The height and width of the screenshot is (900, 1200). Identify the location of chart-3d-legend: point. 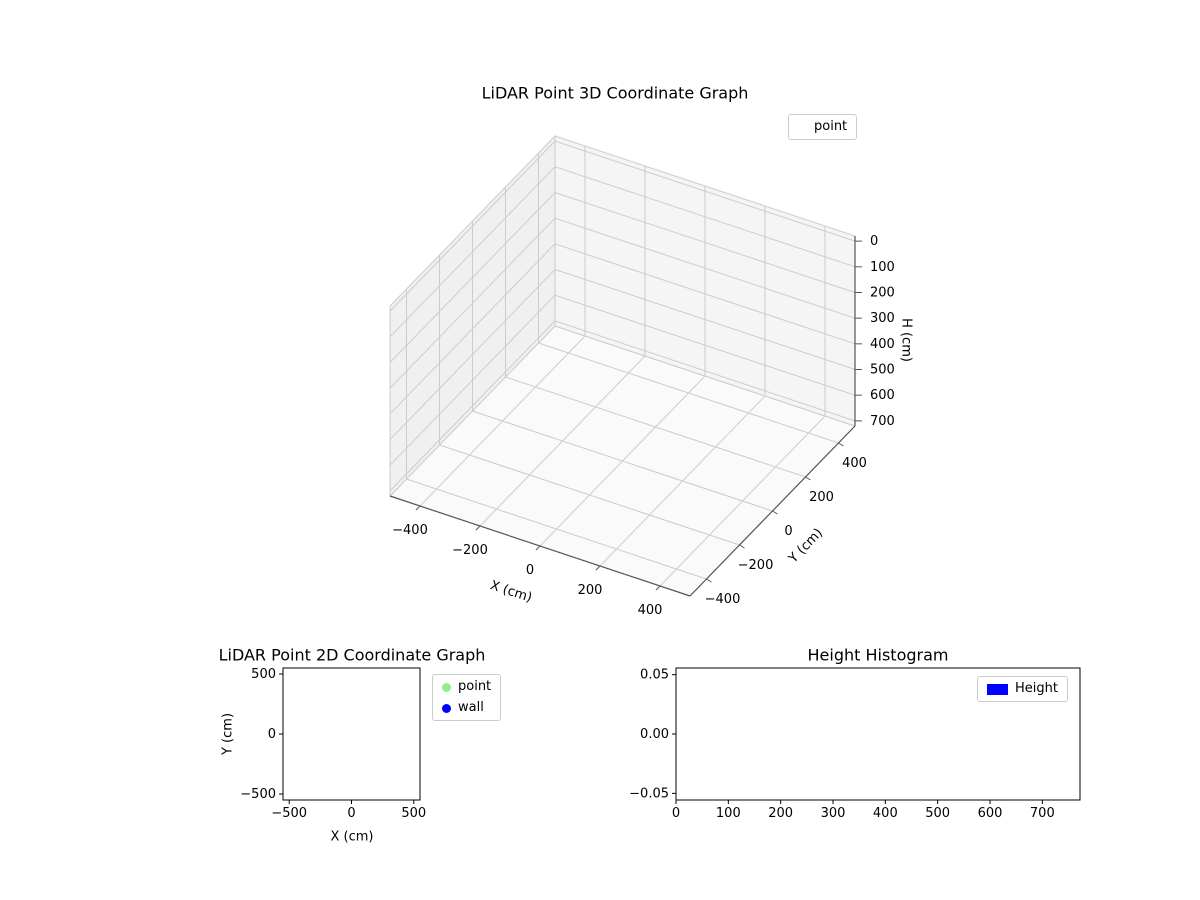
(823, 127).